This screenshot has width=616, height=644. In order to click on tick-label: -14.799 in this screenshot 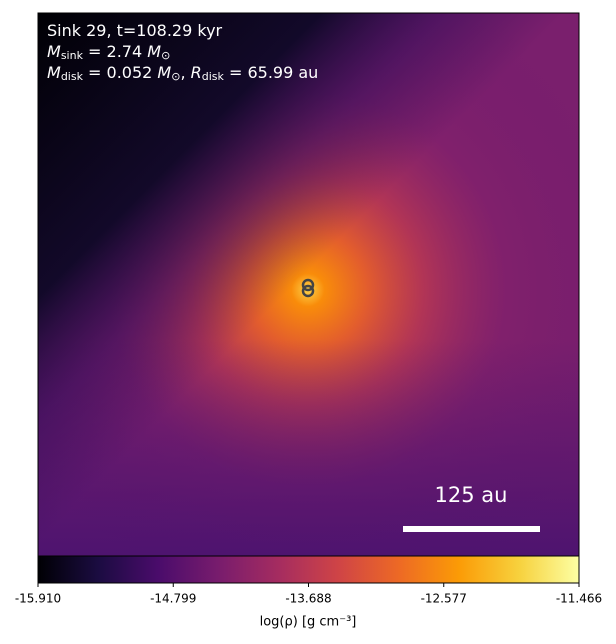, I will do `click(173, 599)`.